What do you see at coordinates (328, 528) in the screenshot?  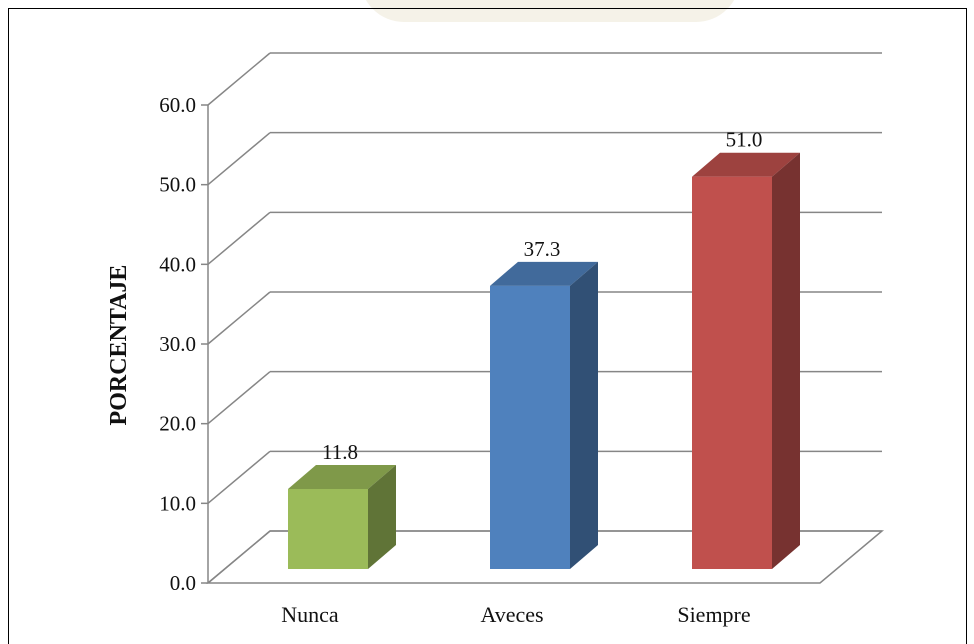 I see `bar-front-nunca` at bounding box center [328, 528].